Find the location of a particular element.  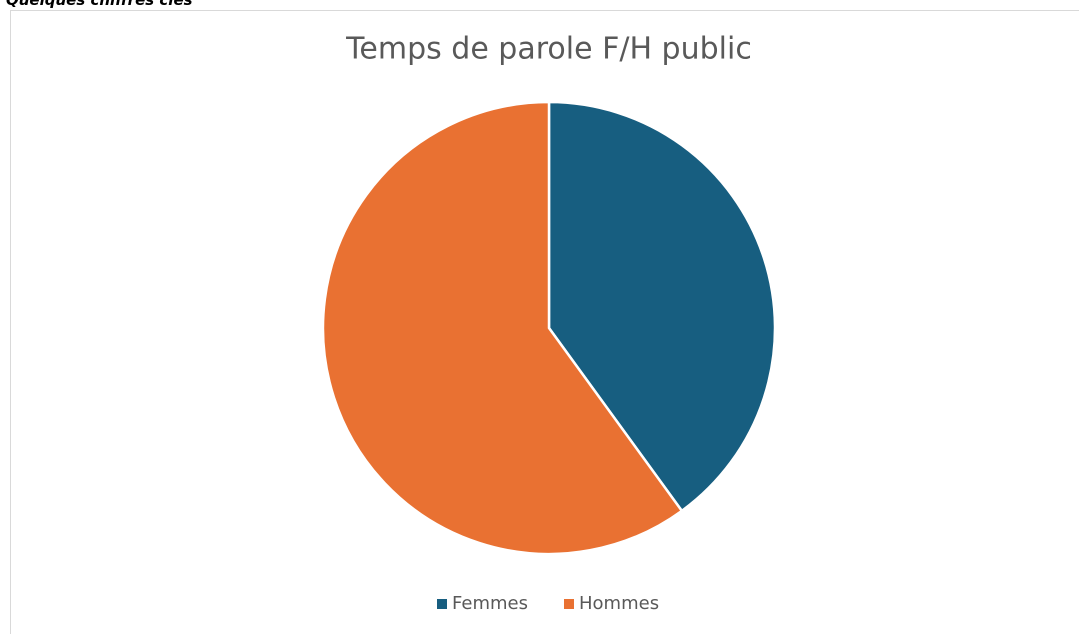

legend-label: Hommes is located at coordinates (619, 603).